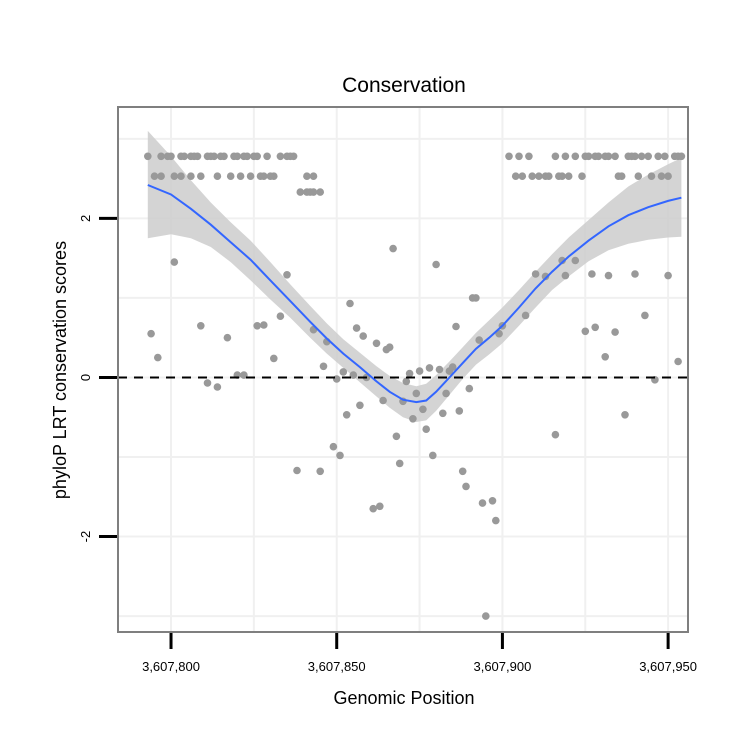 The height and width of the screenshot is (750, 750). Describe the element at coordinates (171, 666) in the screenshot. I see `x-tick-label: 3,607,800` at that location.